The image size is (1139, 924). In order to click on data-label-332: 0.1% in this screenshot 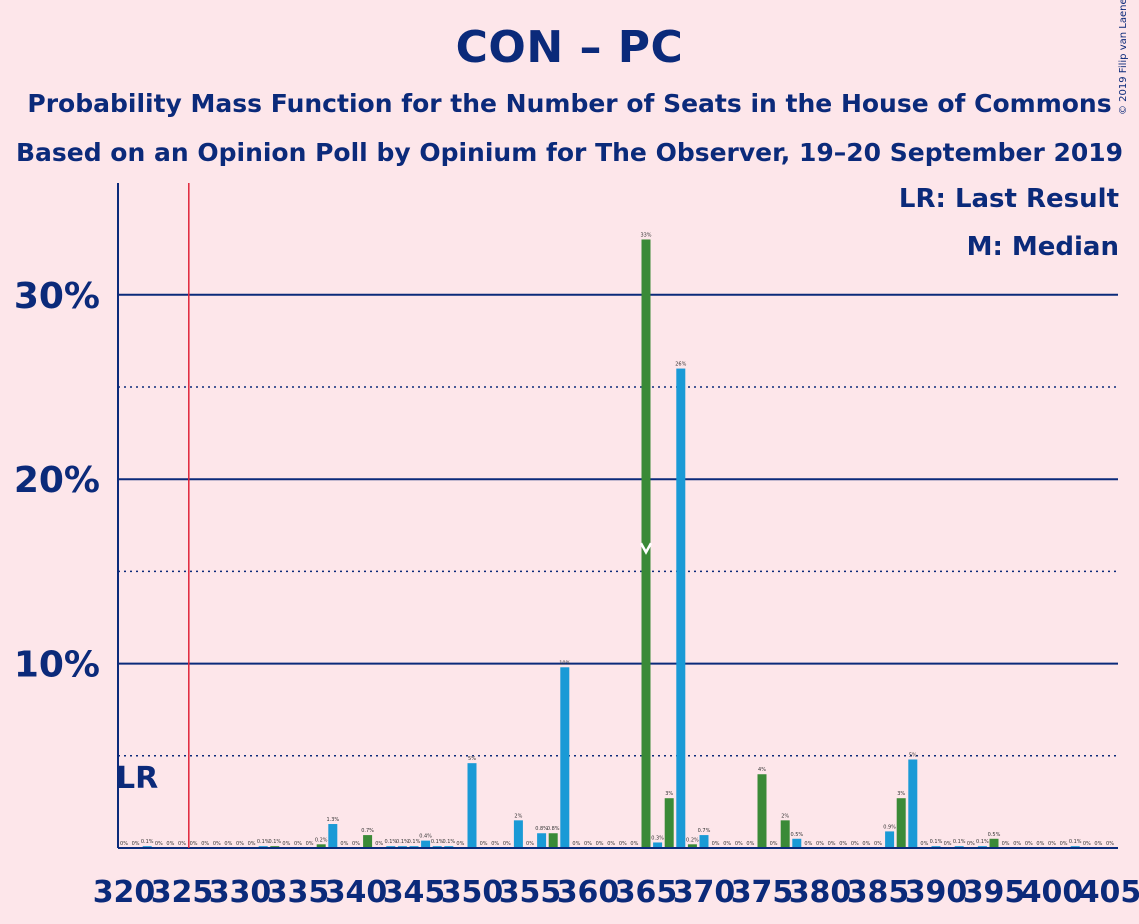, I will do `click(263, 842)`.